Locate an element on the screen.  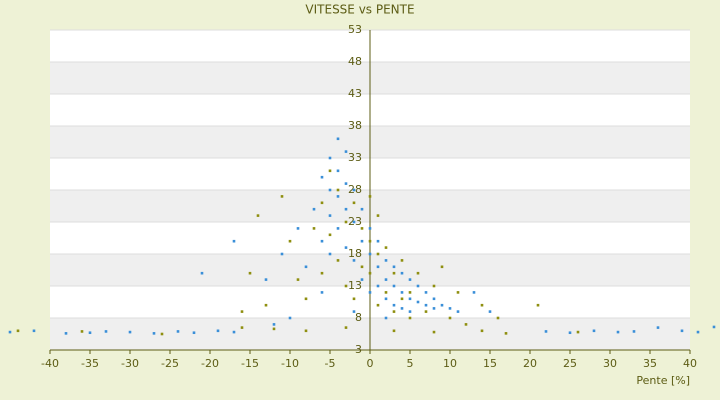
x-axis-label: Pente [%] is located at coordinates (663, 380).